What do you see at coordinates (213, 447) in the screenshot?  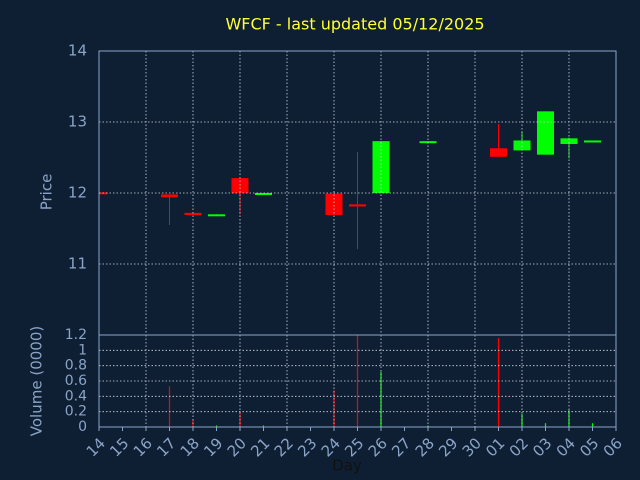 I see `x-tick-label: 19` at bounding box center [213, 447].